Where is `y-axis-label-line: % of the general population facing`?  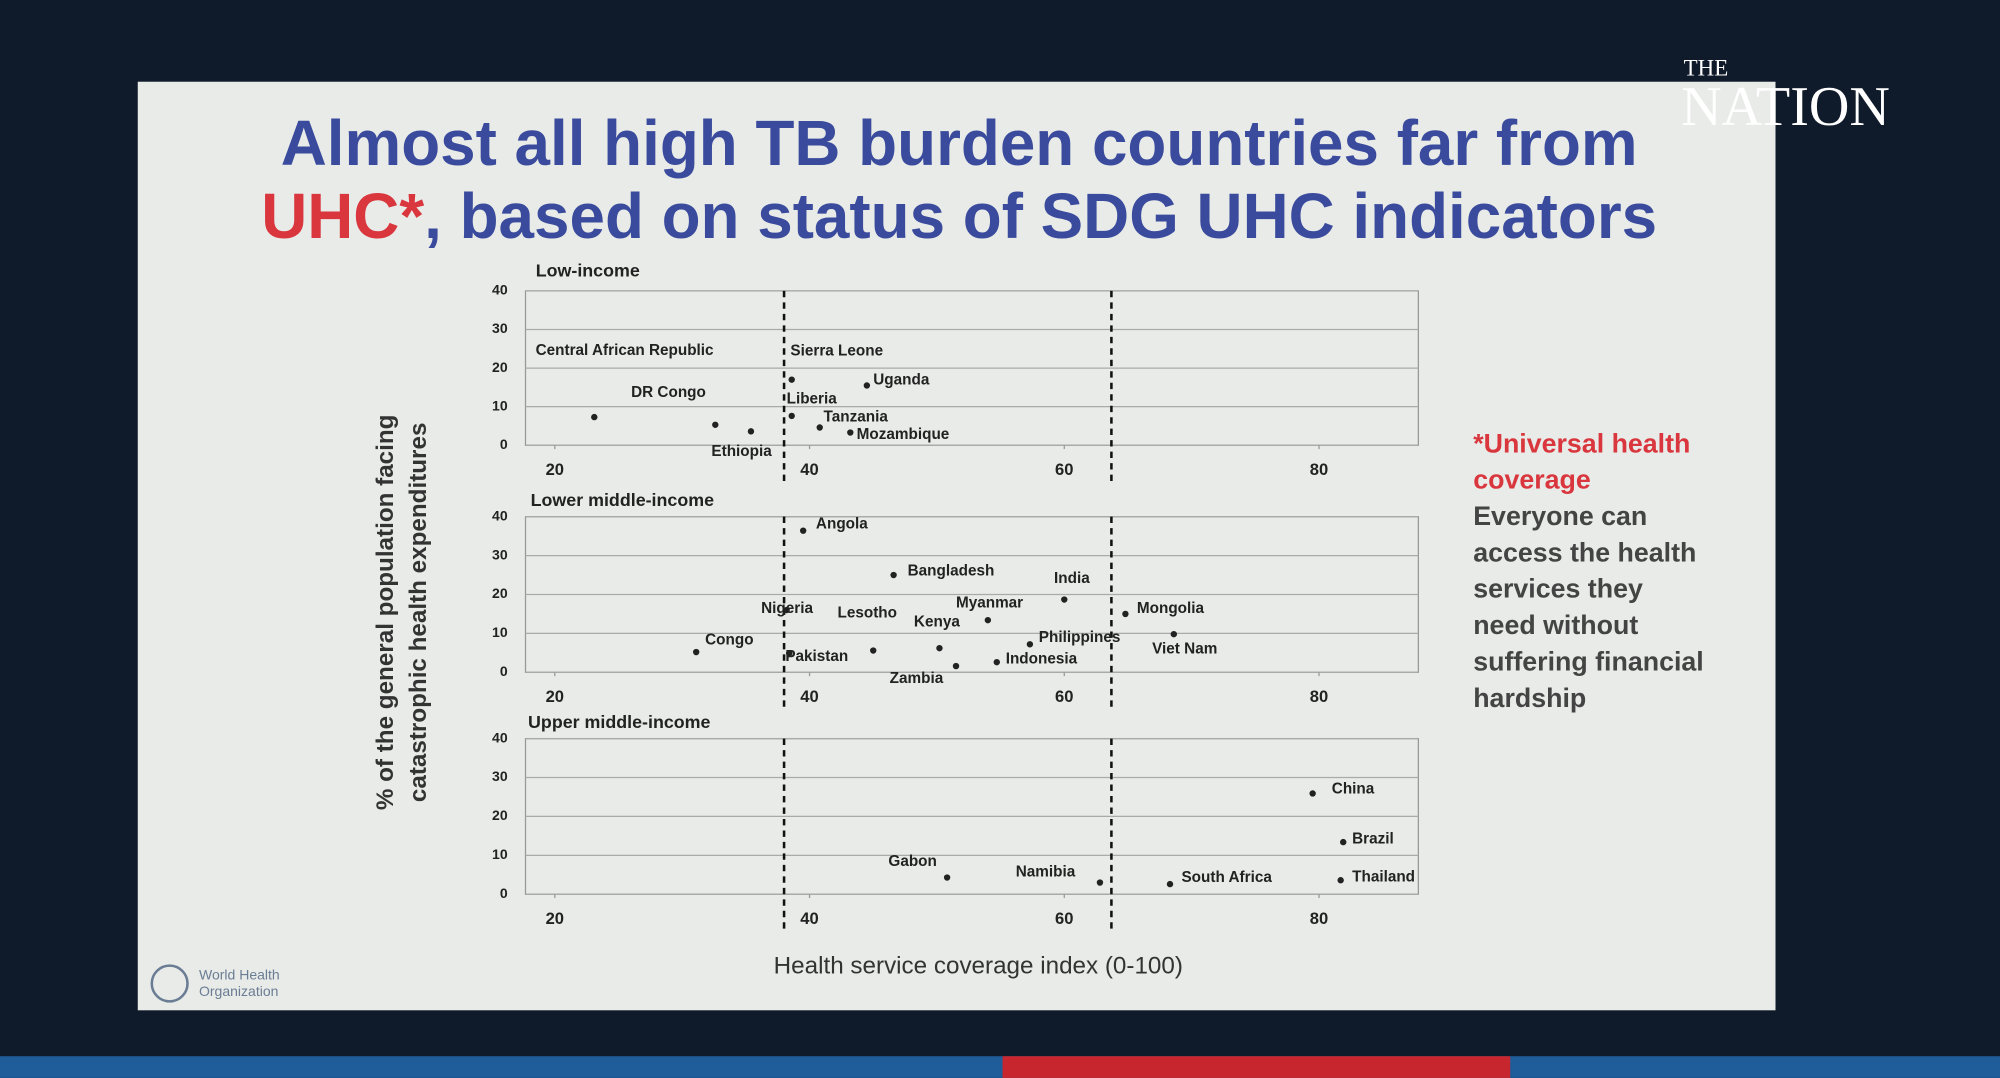 y-axis-label-line: % of the general population facing is located at coordinates (385, 613).